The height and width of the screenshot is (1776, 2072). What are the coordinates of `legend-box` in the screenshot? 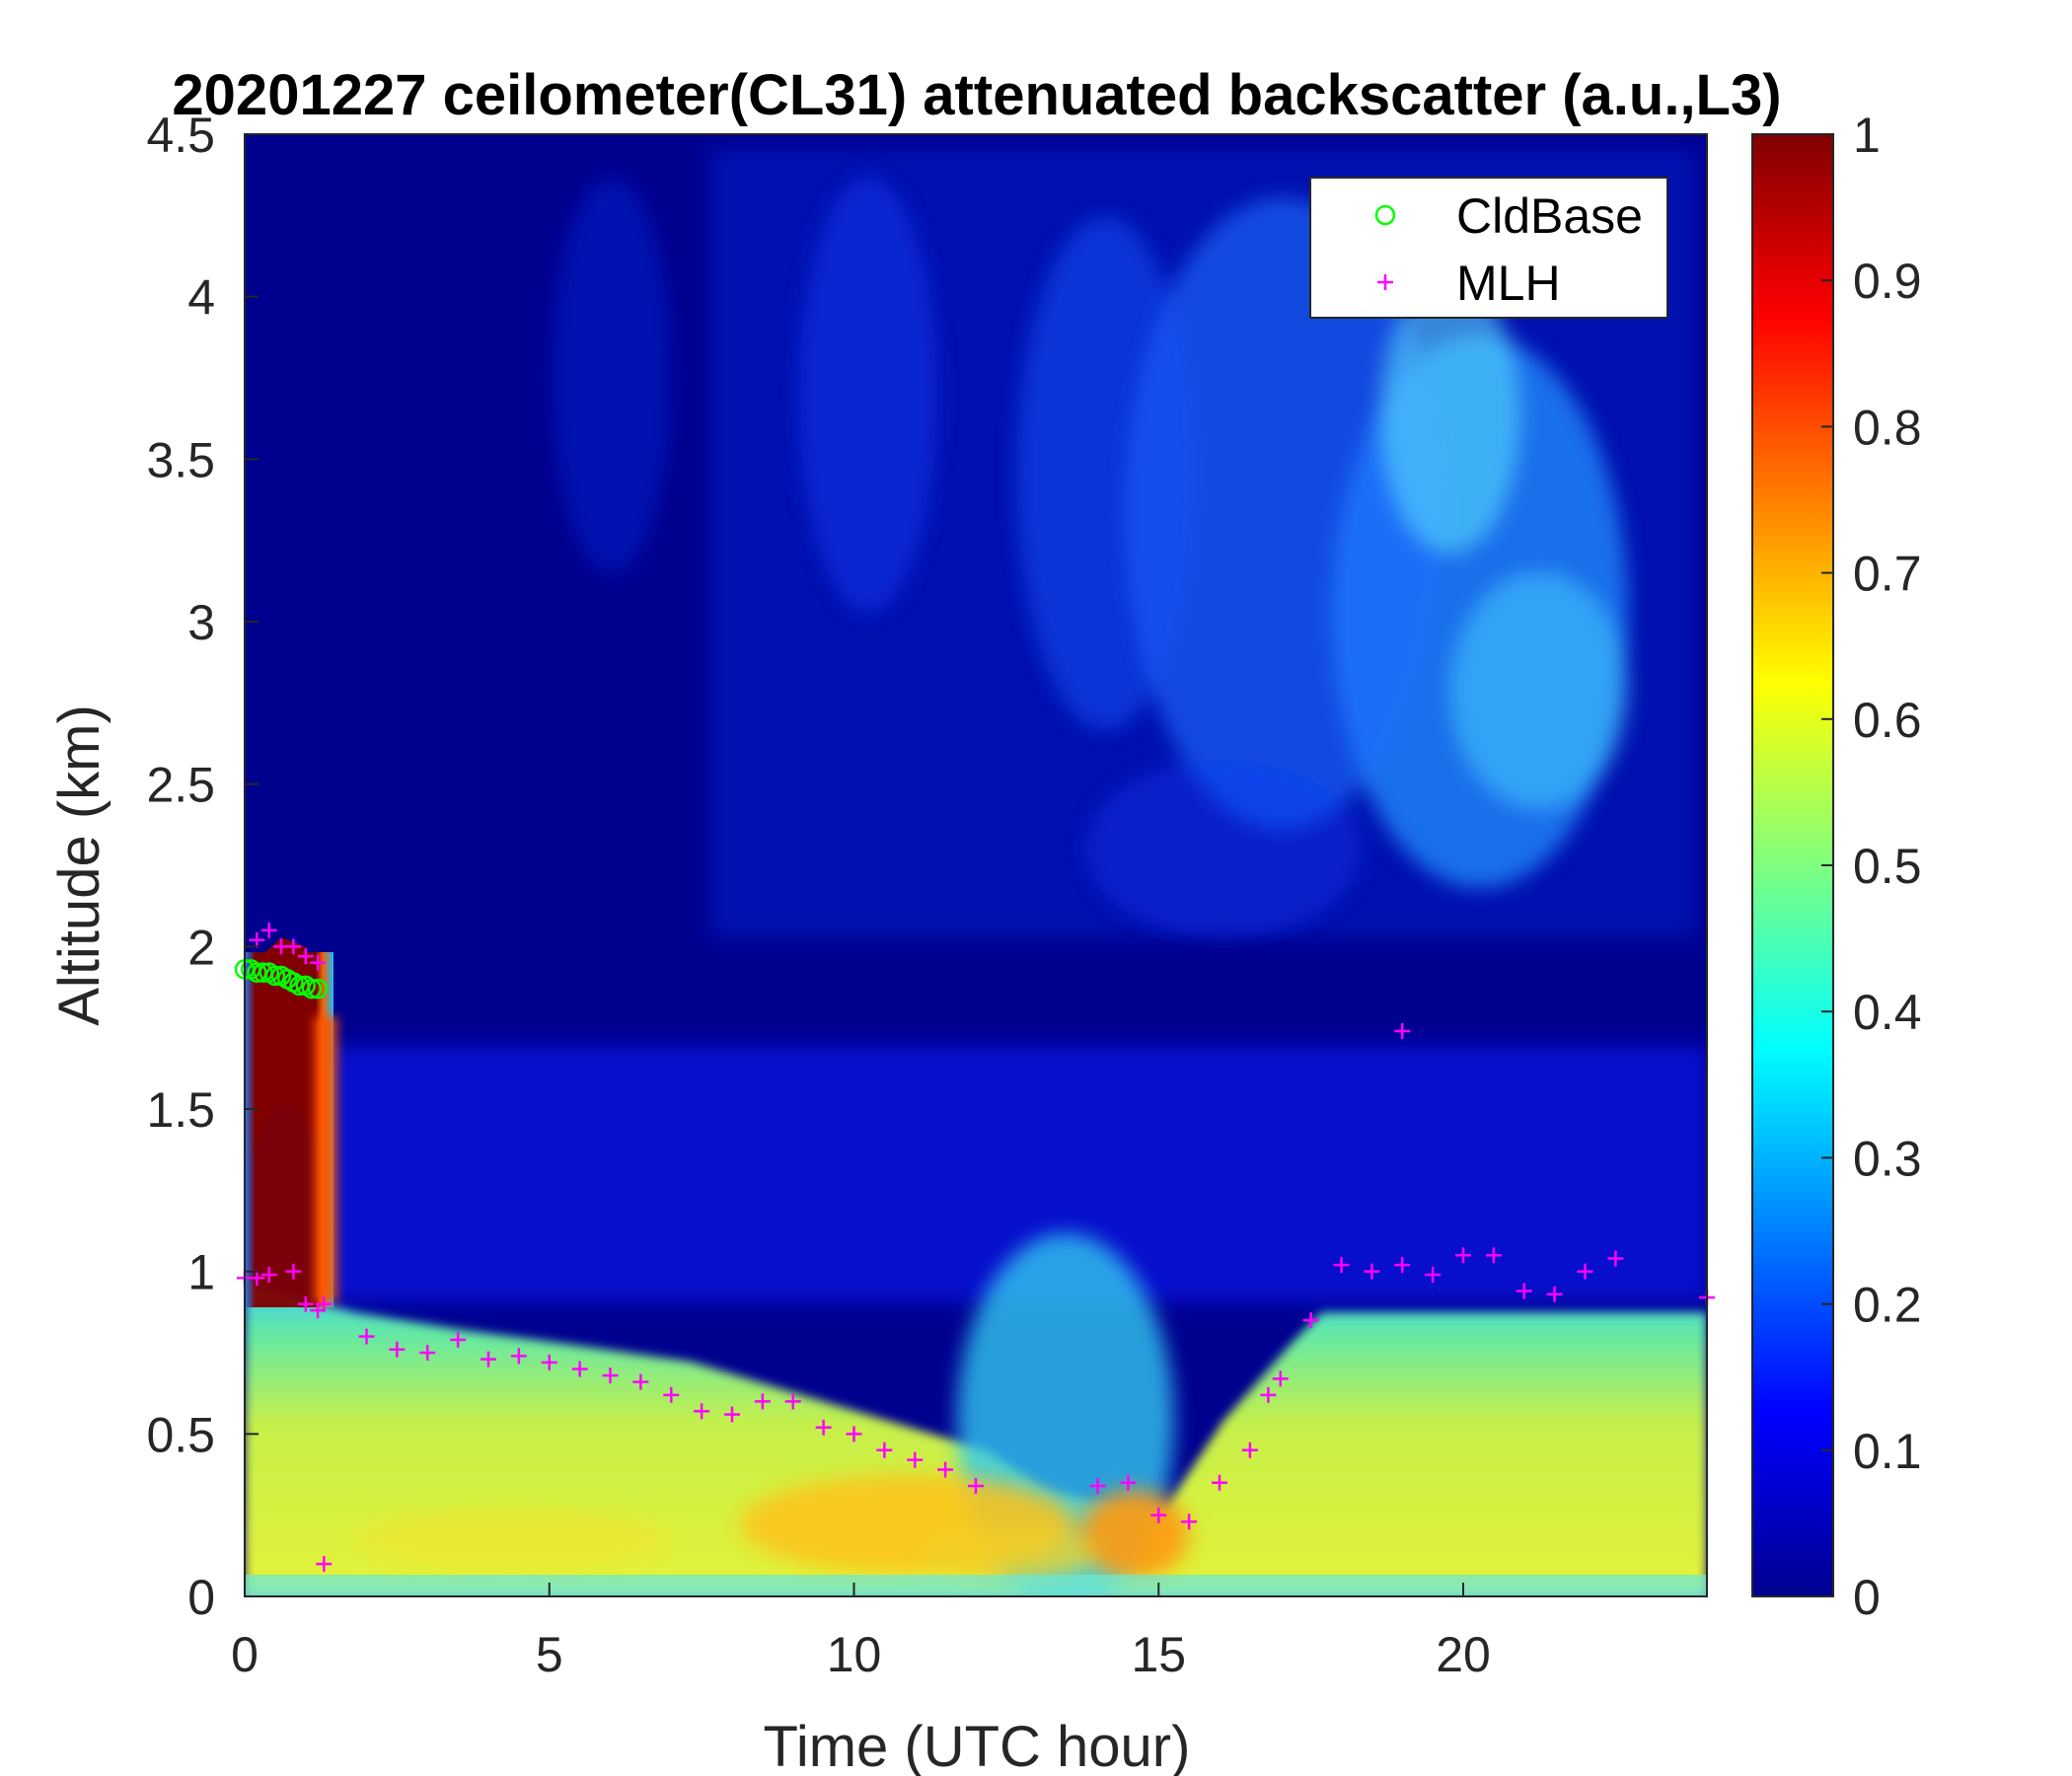 It's located at (1489, 248).